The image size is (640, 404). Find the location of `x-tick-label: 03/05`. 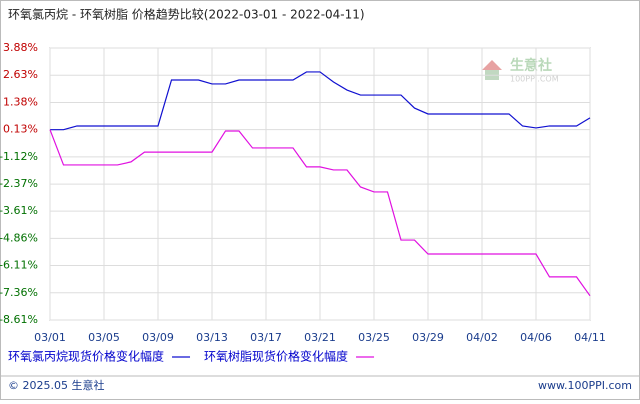

x-tick-label: 03/05 is located at coordinates (104, 337).